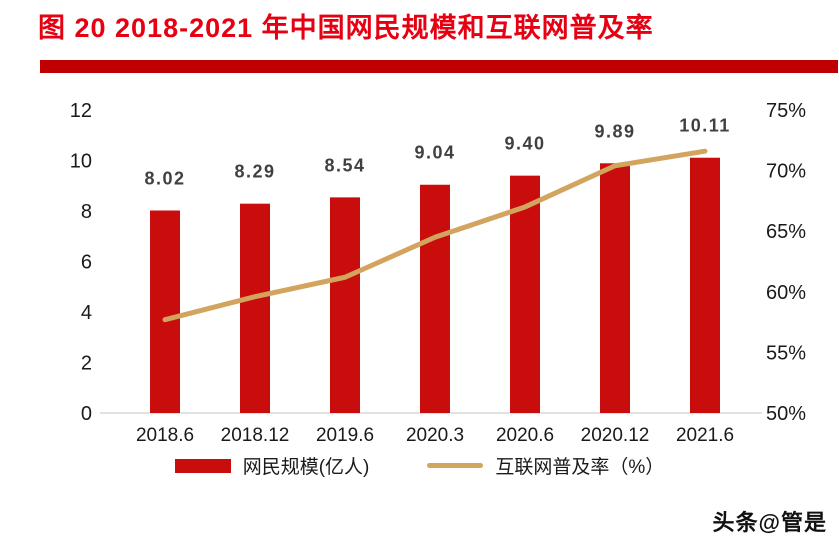  I want to click on bar-value-label: 8.29, so click(254, 172).